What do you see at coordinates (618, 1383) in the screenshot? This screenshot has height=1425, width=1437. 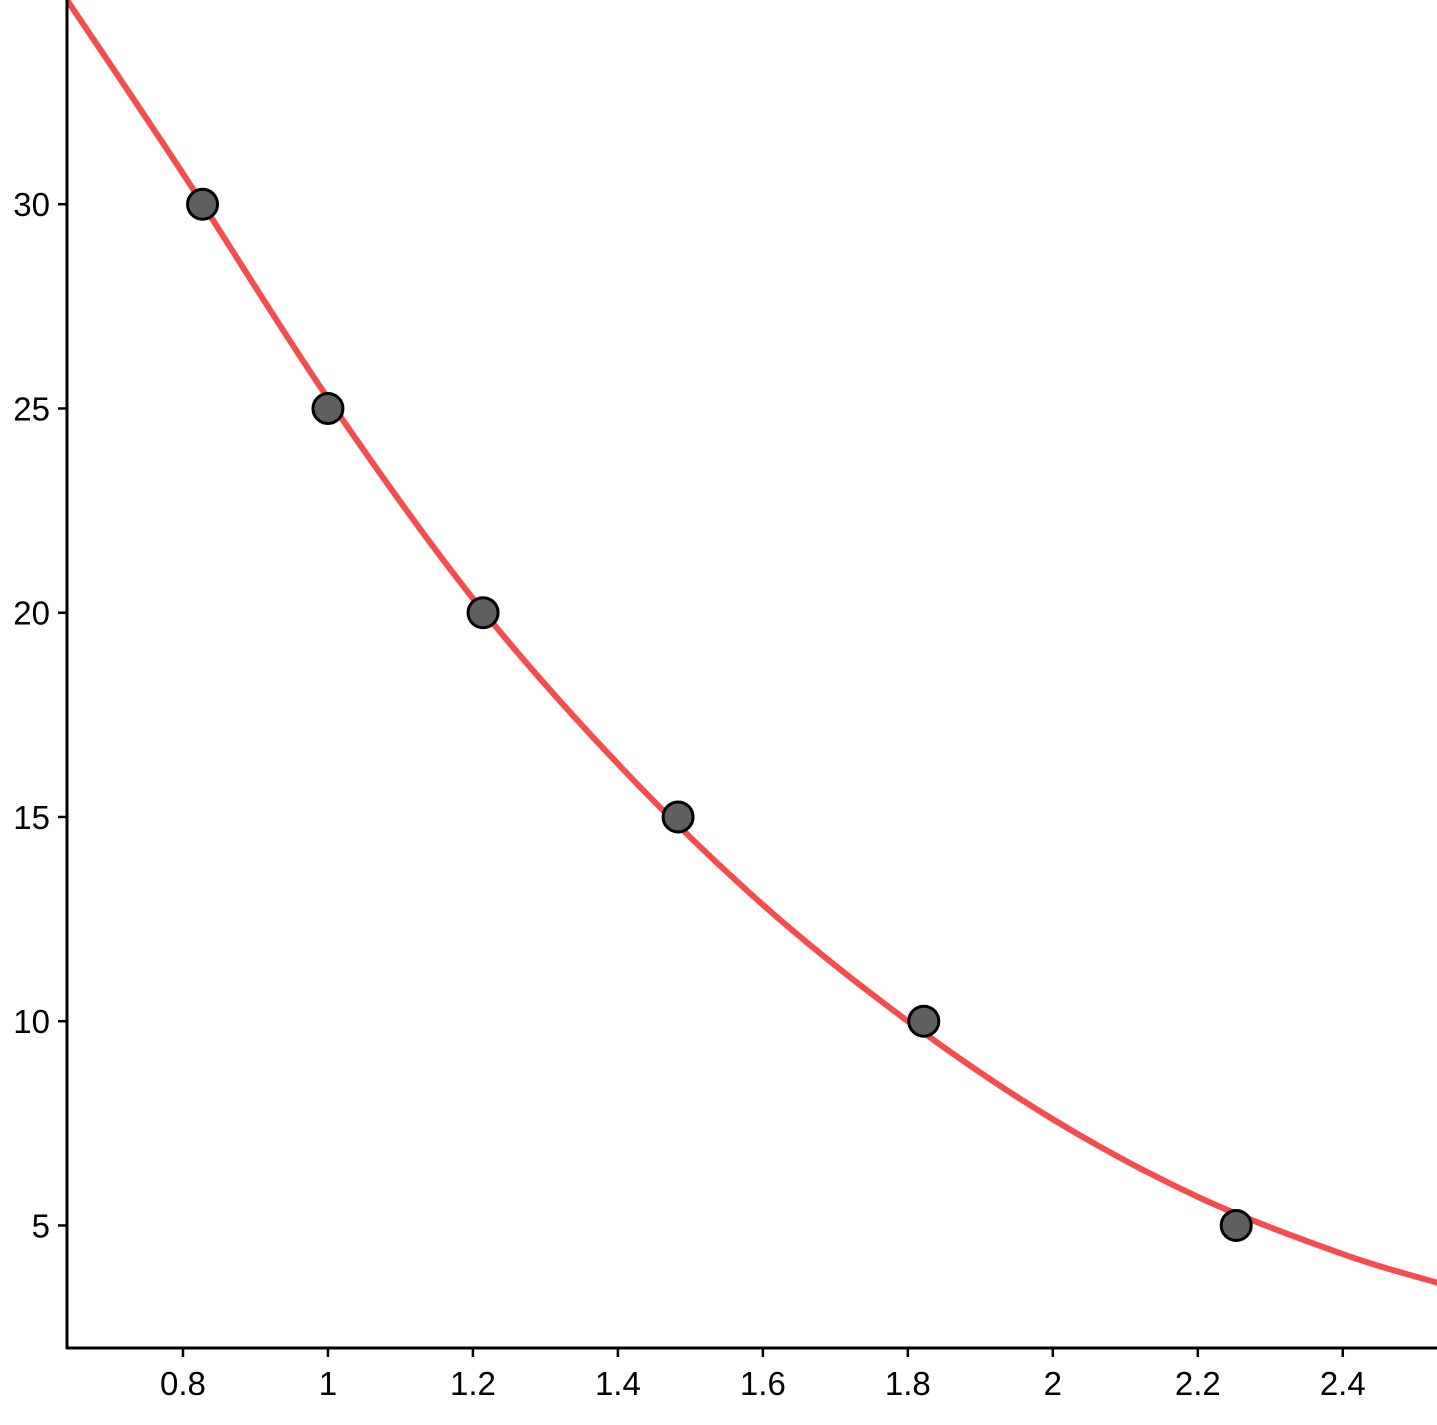 I see `x-tick-label: 1.4` at bounding box center [618, 1383].